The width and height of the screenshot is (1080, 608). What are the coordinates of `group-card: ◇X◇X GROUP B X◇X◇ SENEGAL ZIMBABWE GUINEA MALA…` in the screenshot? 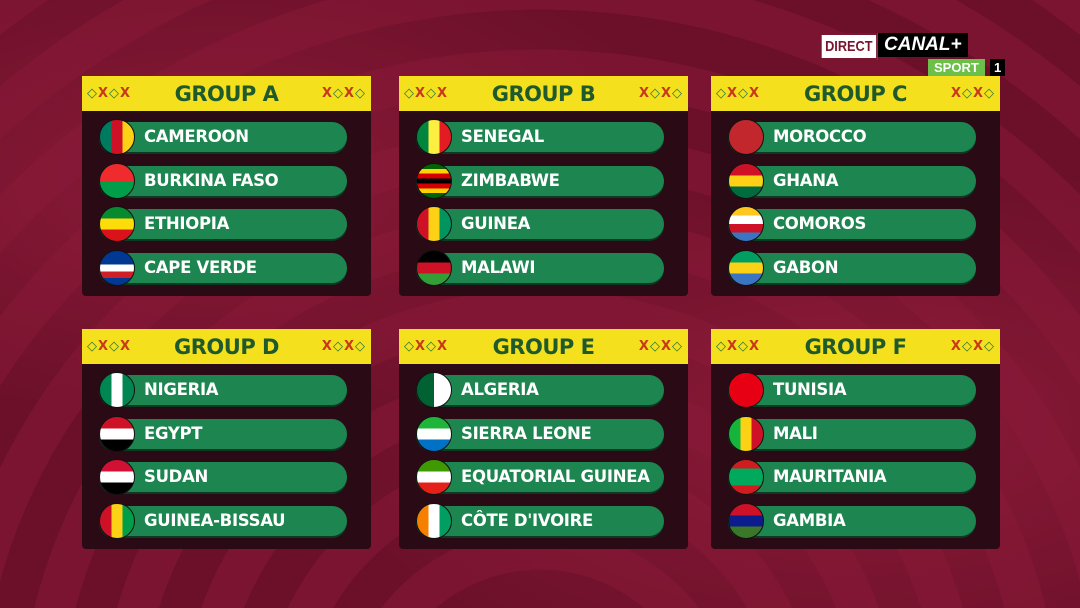 It's located at (543, 186).